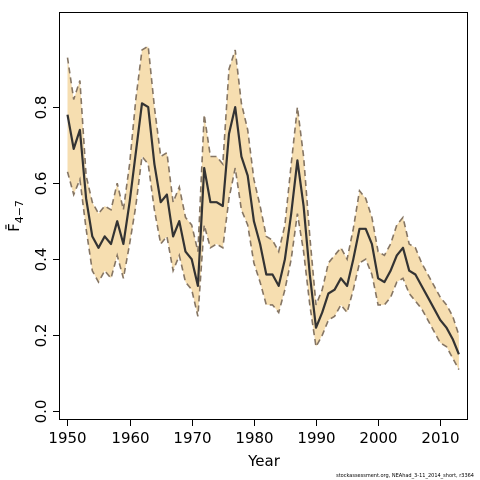  I want to click on y-axis: 0.0 0.2 0.4 0.6 0.8, so click(46, 260).